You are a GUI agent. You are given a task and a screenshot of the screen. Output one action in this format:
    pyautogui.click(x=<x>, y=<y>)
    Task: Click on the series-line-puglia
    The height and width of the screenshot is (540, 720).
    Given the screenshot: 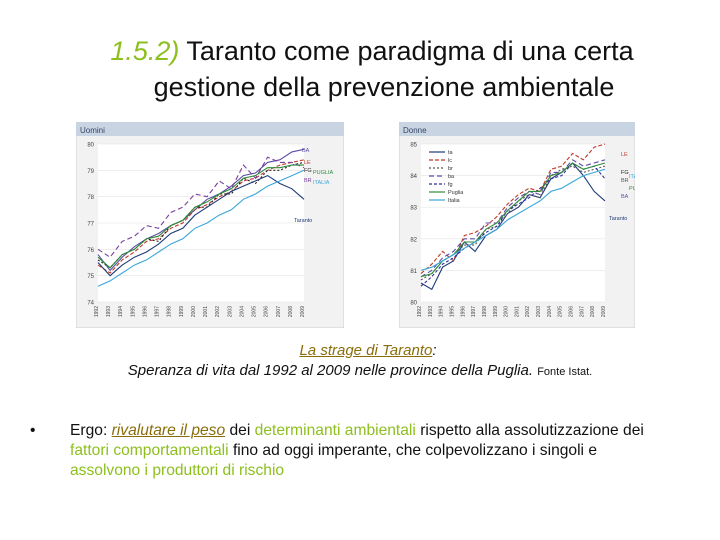 What is the action you would take?
    pyautogui.click(x=200, y=216)
    